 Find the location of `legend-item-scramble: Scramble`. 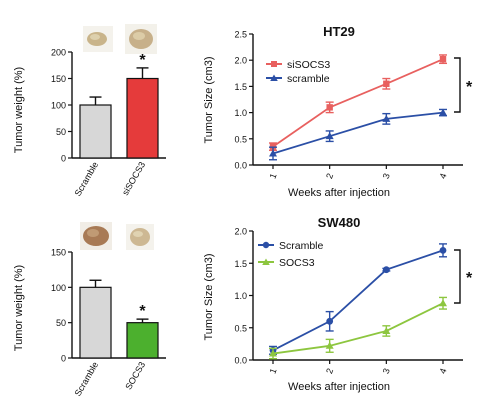

legend-item-scramble: Scramble is located at coordinates (291, 246).